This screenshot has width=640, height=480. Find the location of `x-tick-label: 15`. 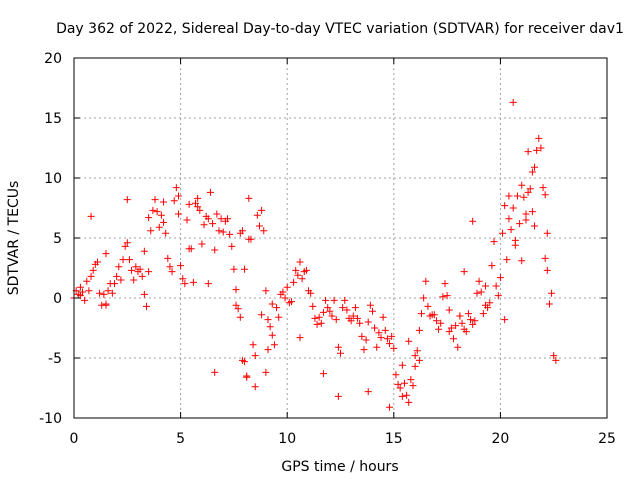

x-tick-label: 15 is located at coordinates (394, 439).